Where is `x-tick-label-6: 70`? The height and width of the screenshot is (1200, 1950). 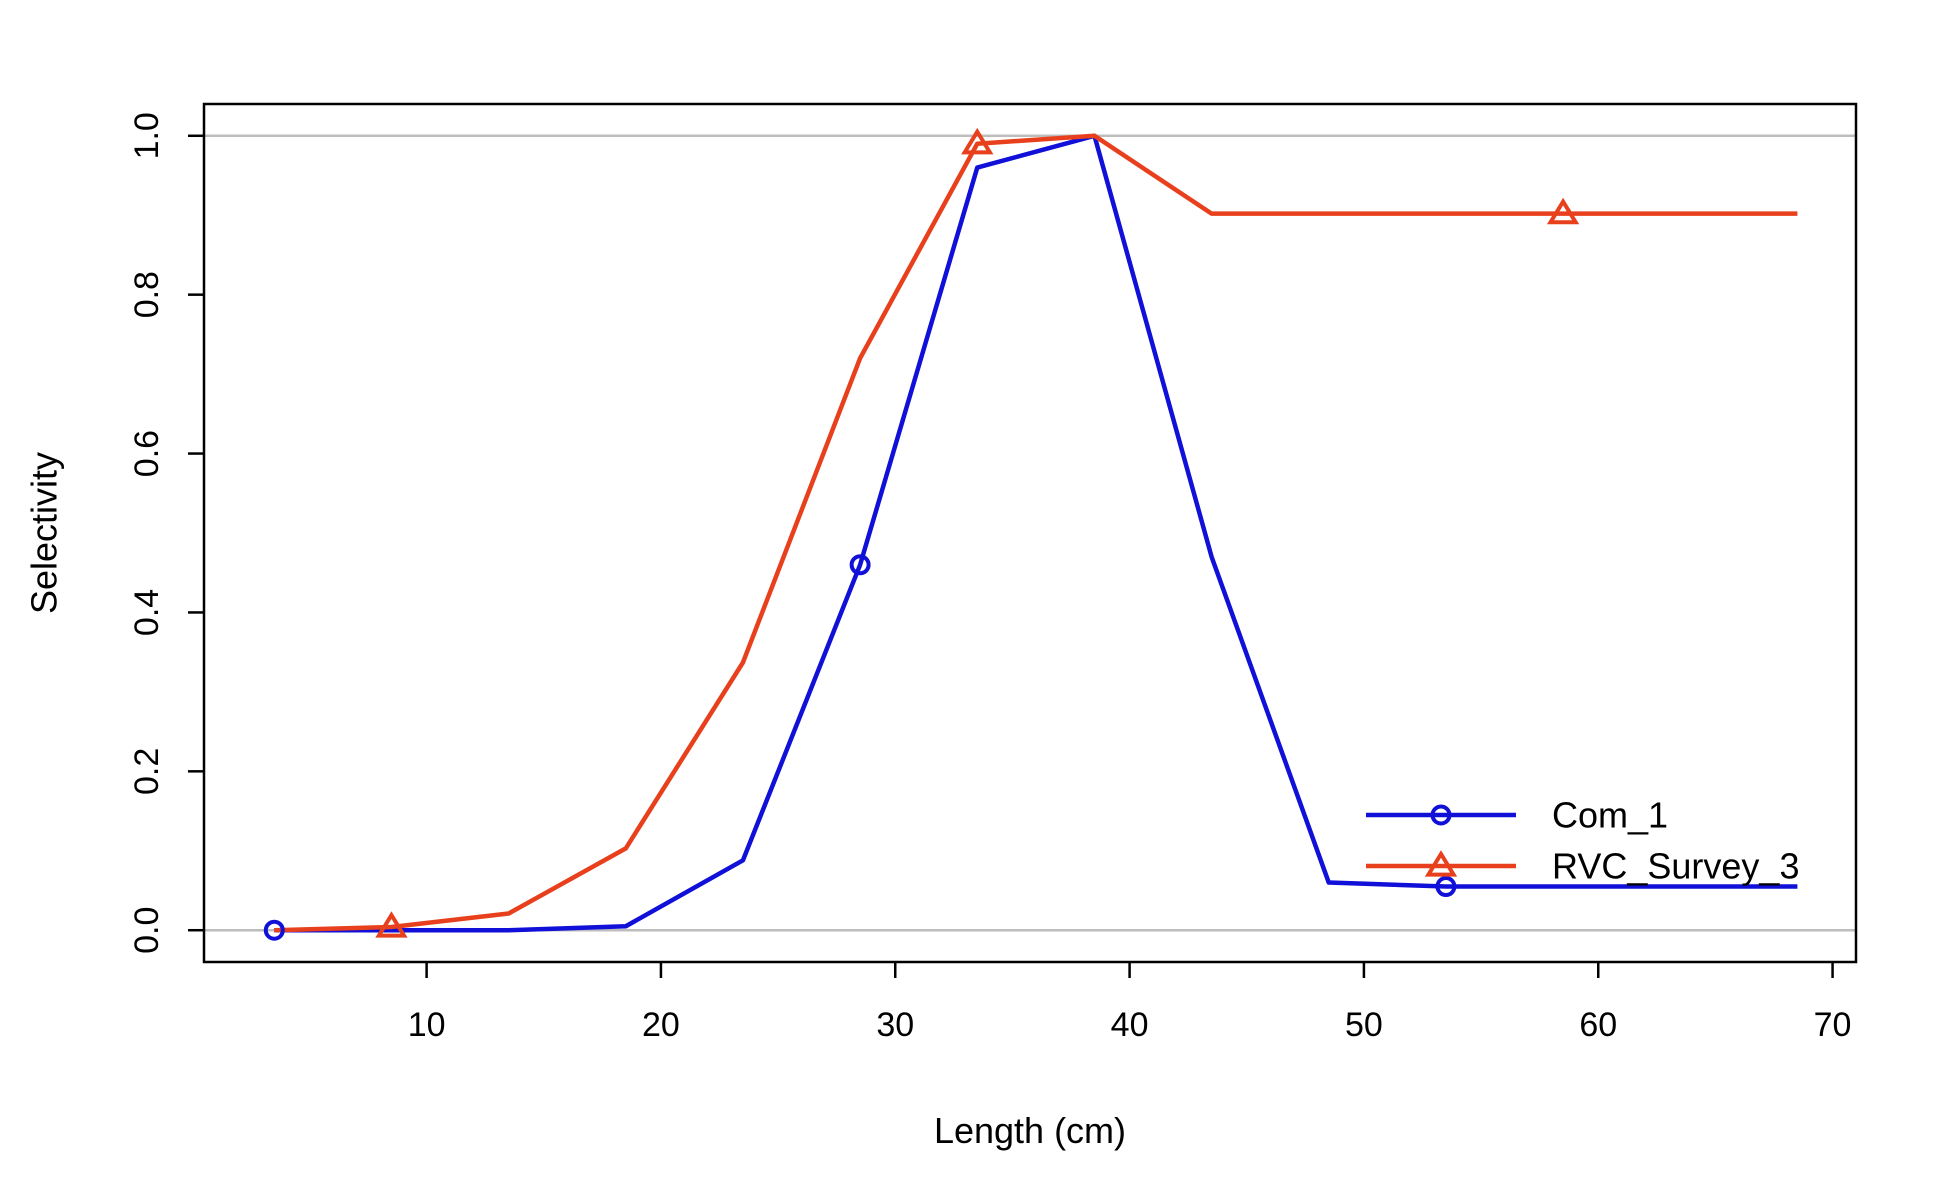 x-tick-label-6: 70 is located at coordinates (1833, 1025).